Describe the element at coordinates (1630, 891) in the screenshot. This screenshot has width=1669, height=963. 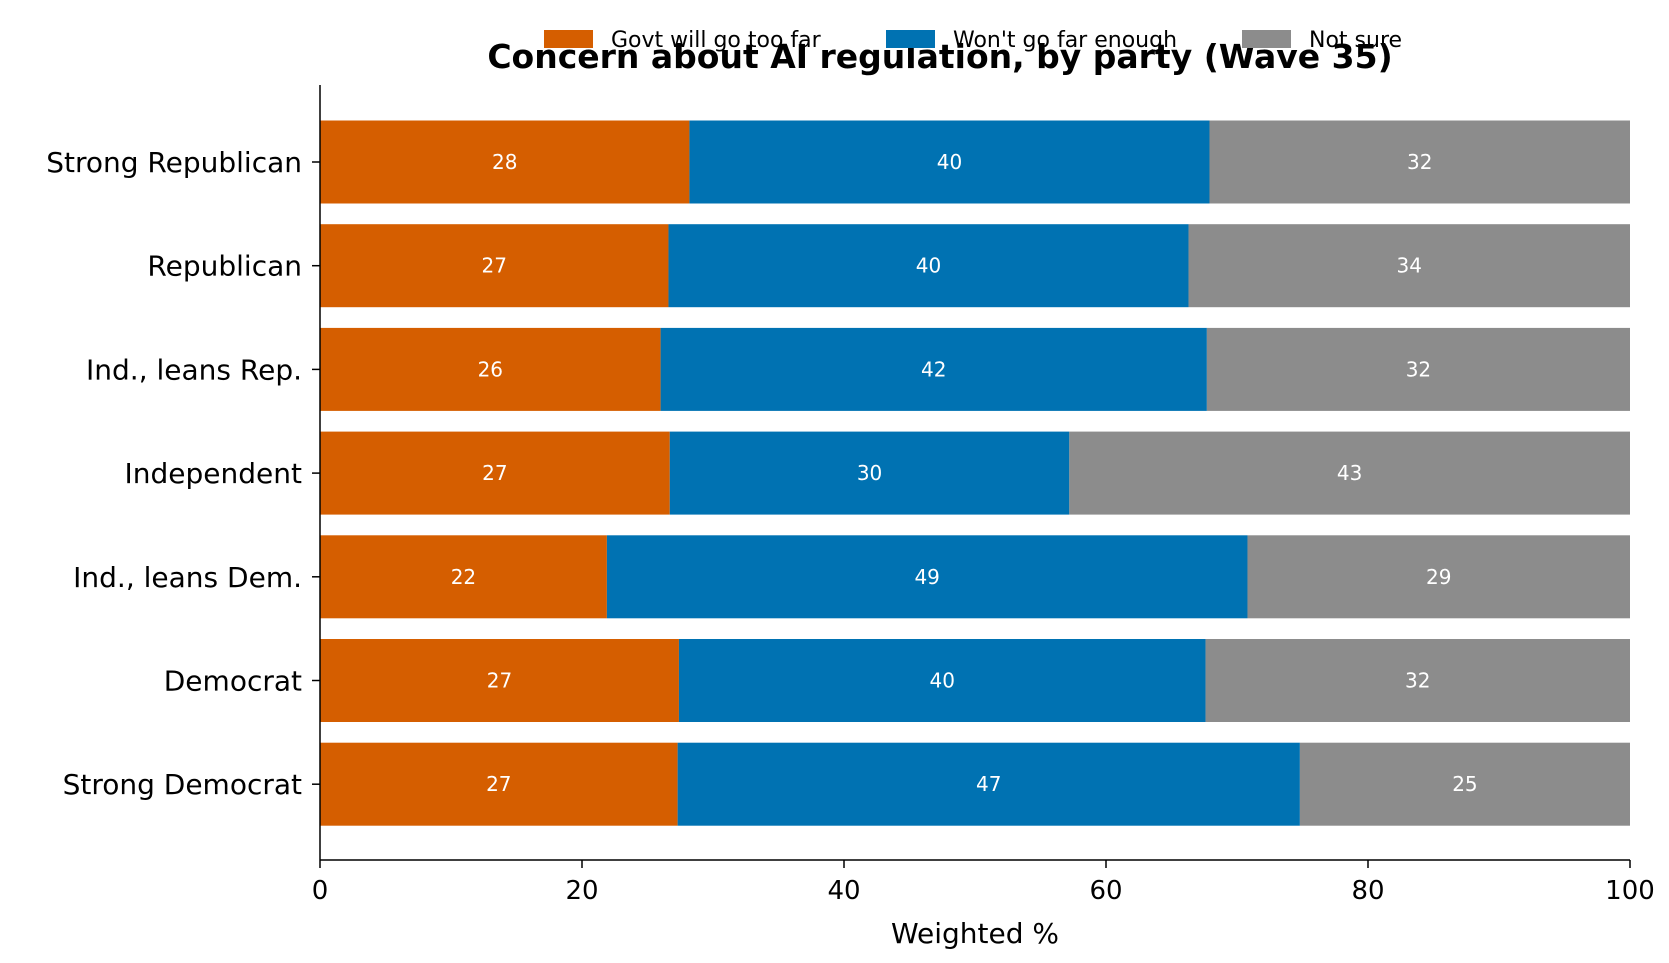
I see `x-tick-label: 100` at that location.